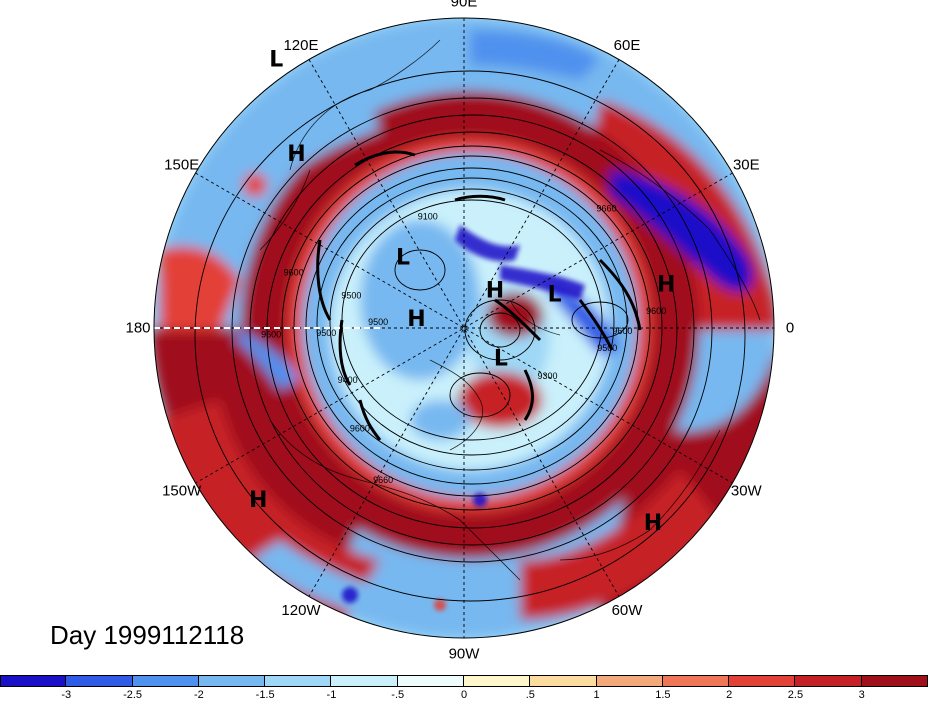 The height and width of the screenshot is (702, 928). Describe the element at coordinates (861, 695) in the screenshot. I see `colorbar-tick-label: 3` at that location.